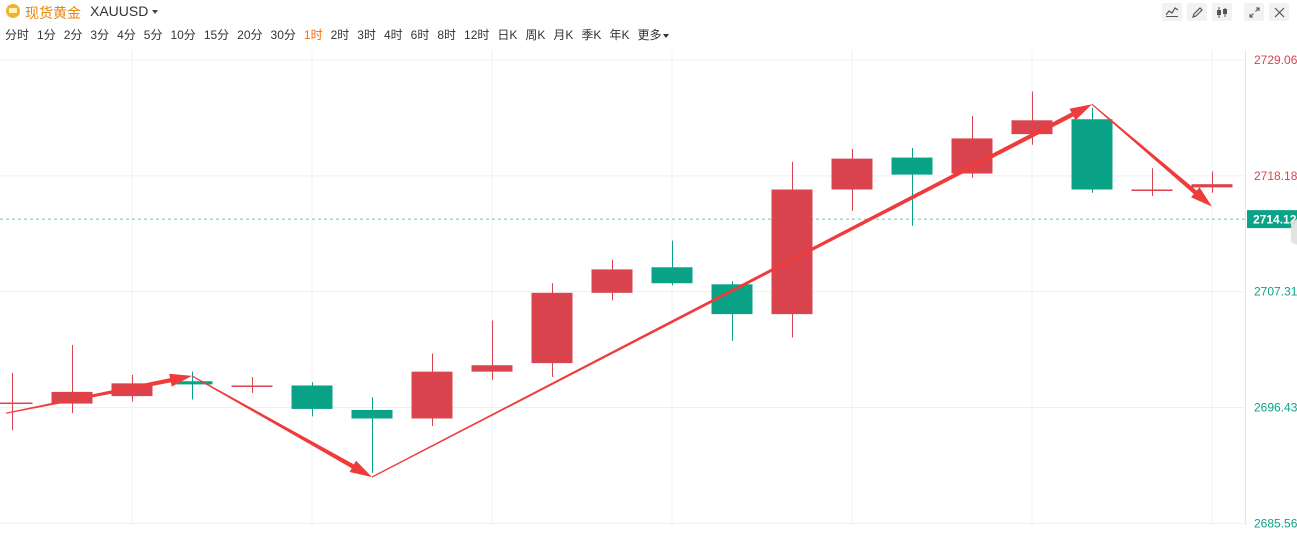 Image resolution: width=1297 pixels, height=543 pixels. I want to click on period-label: 30分, so click(283, 35).